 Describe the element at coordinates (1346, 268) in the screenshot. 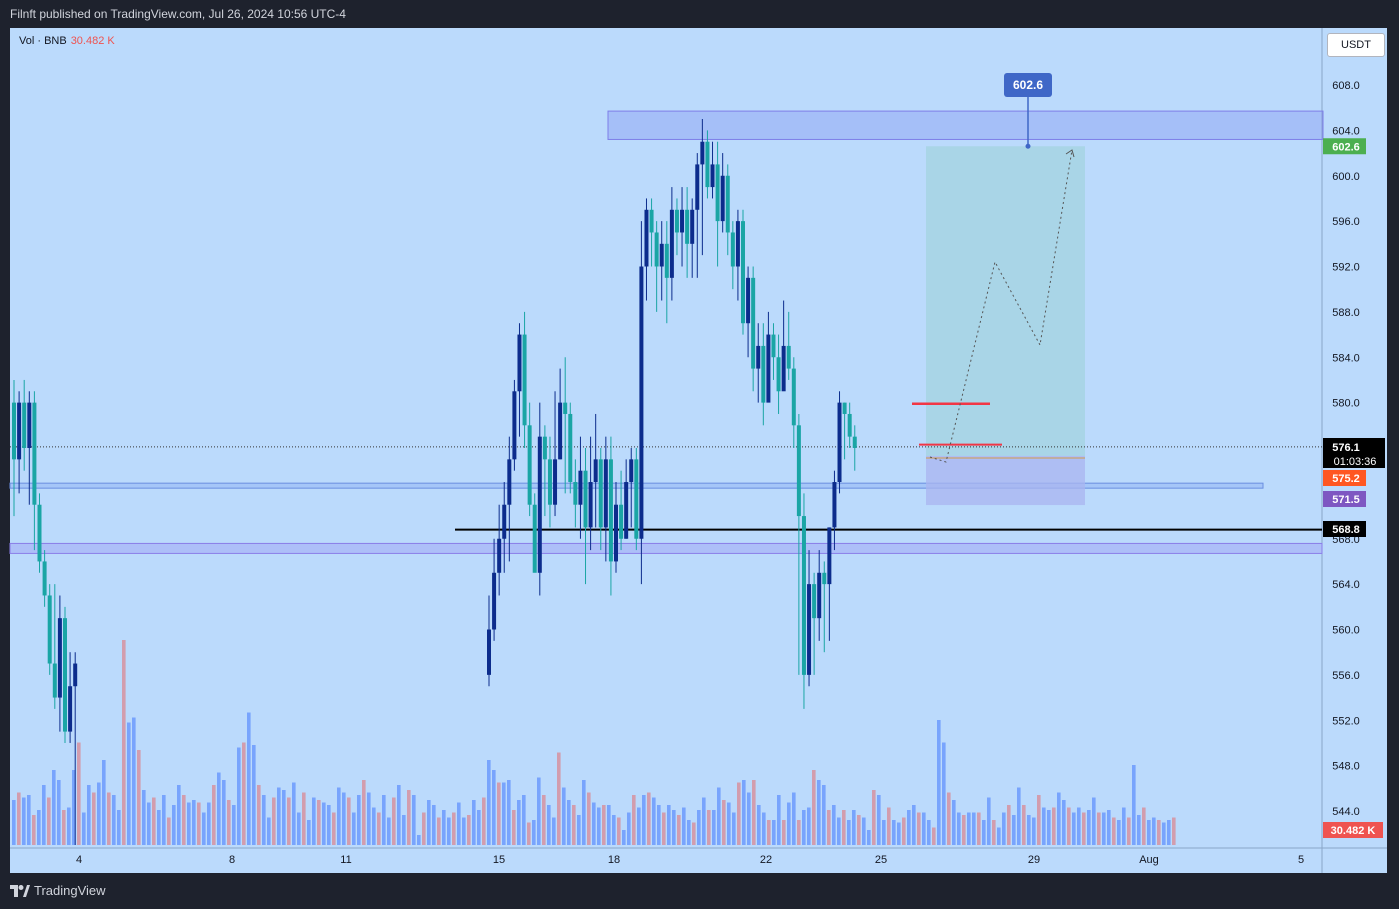

I see `y-tick-label: 592.0` at that location.